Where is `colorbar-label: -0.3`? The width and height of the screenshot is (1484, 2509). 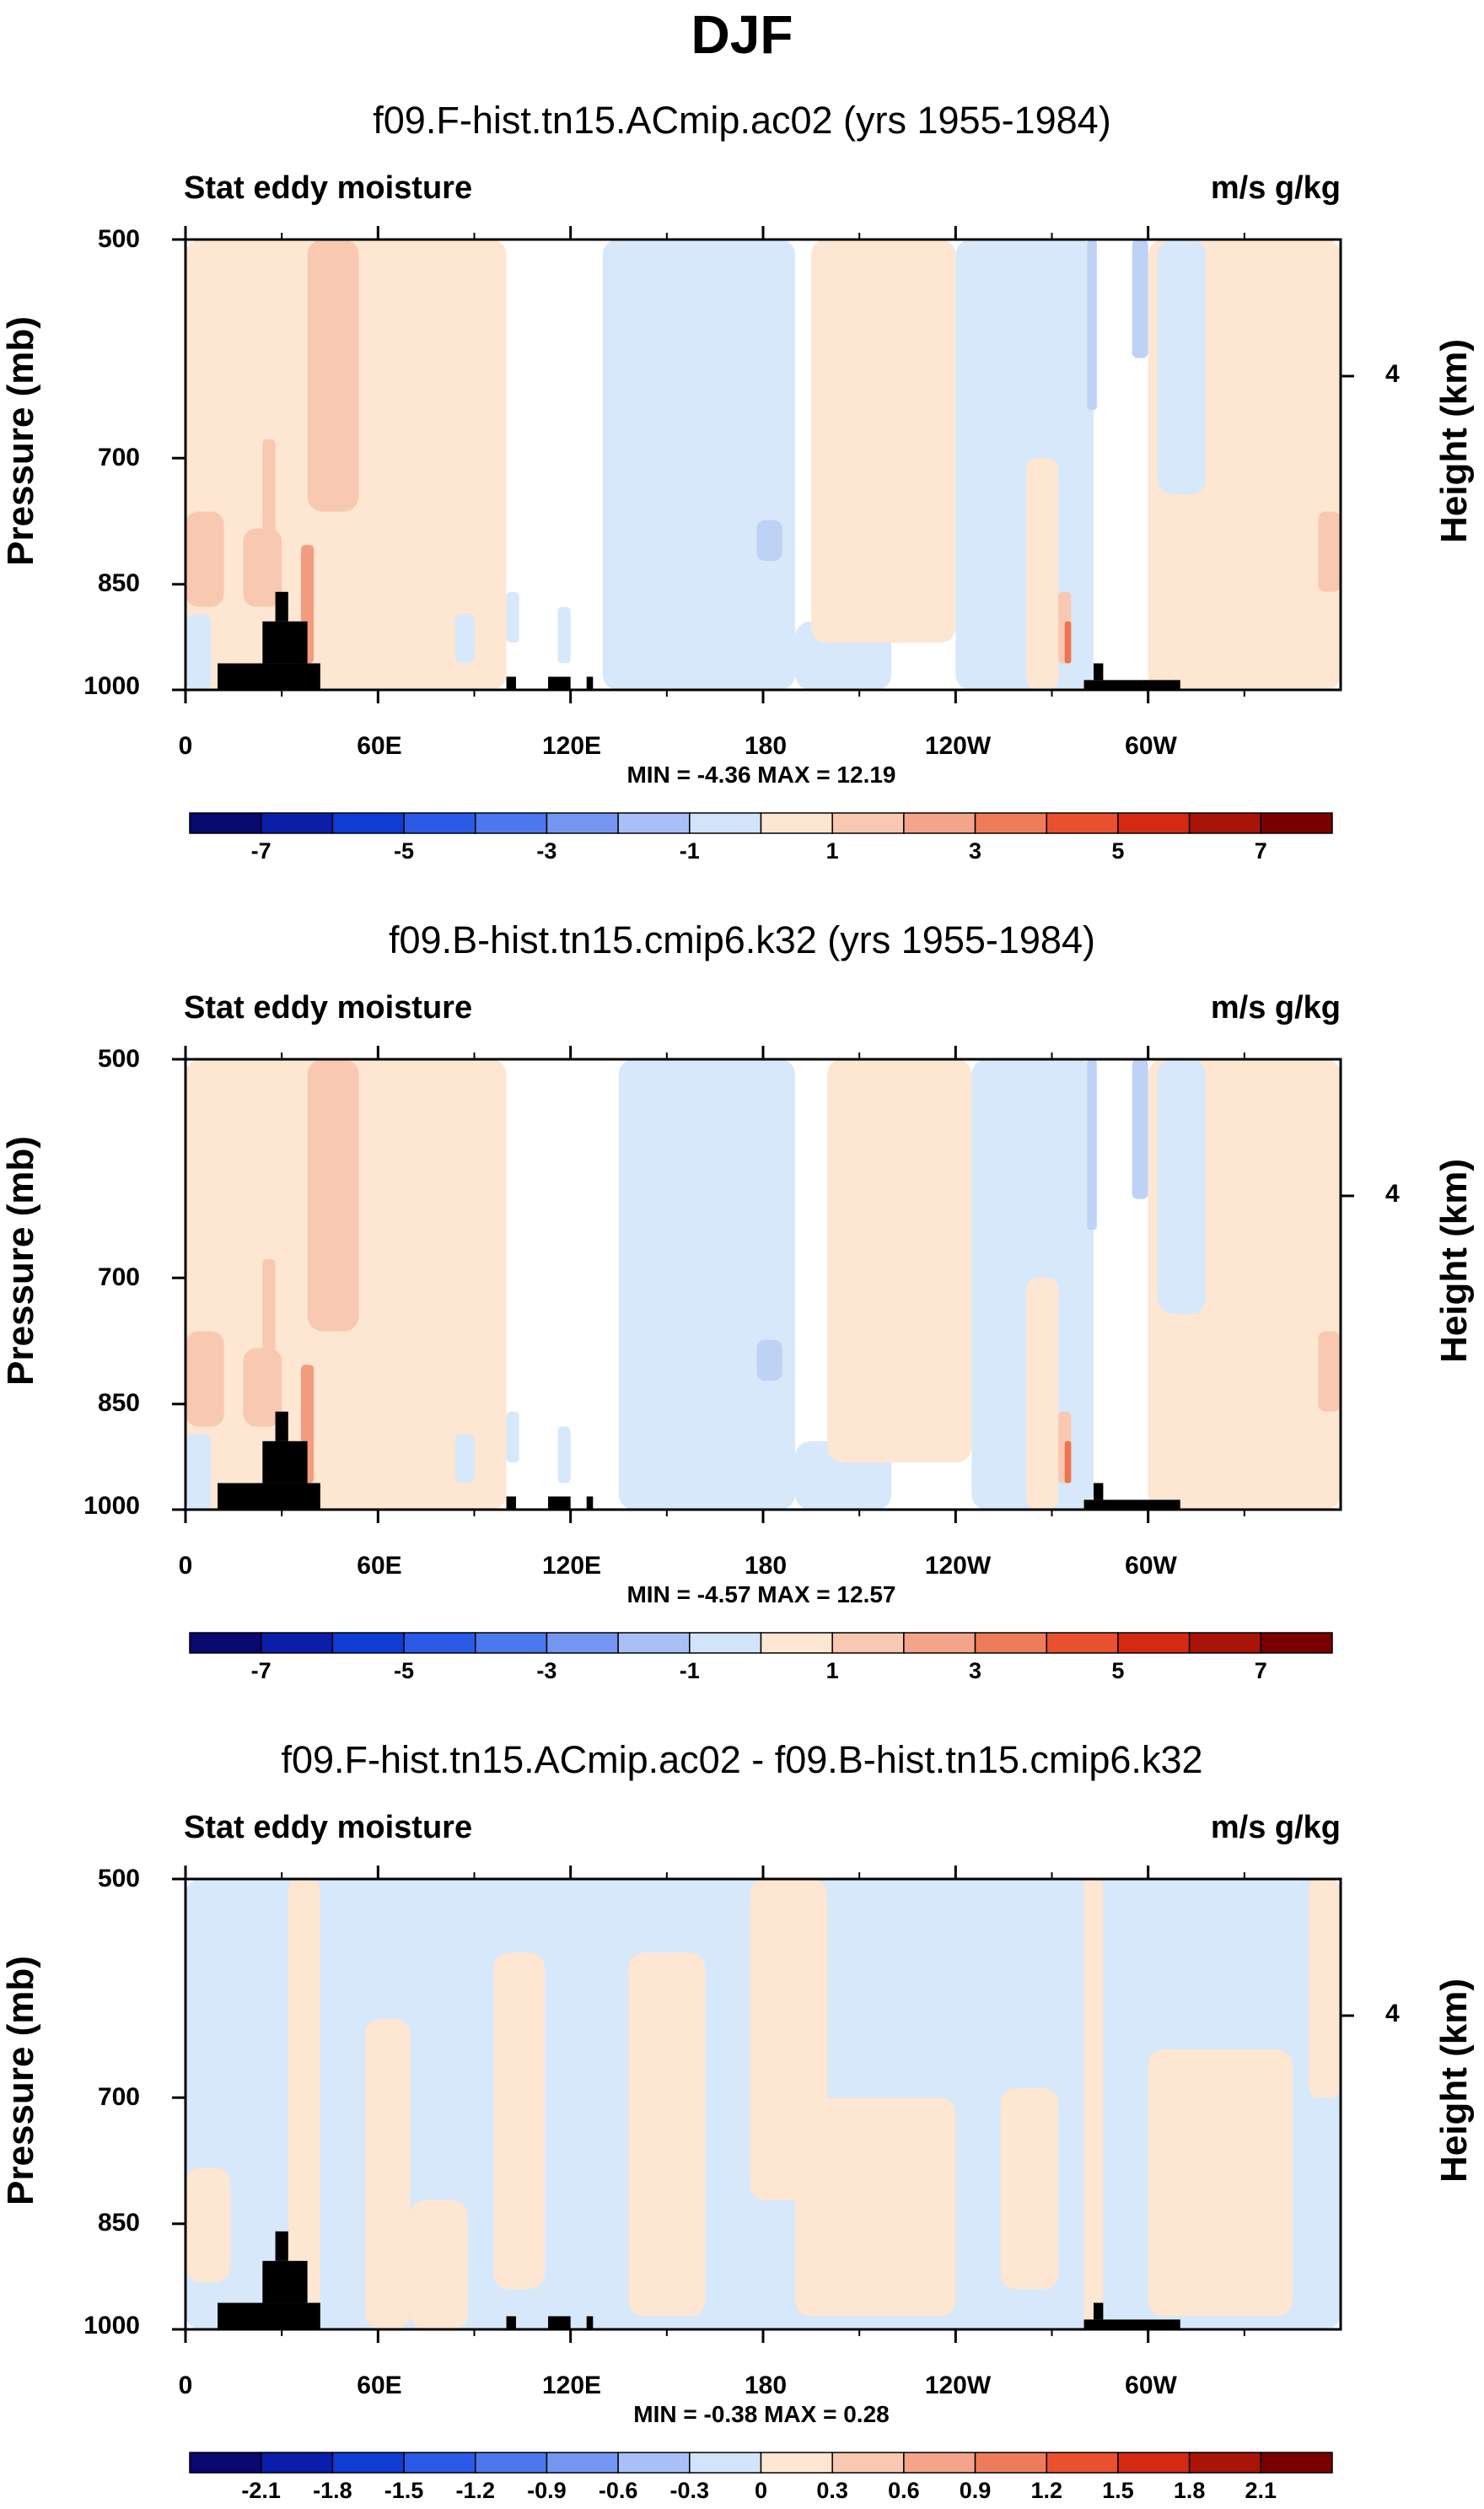
colorbar-label: -0.3 is located at coordinates (689, 2490).